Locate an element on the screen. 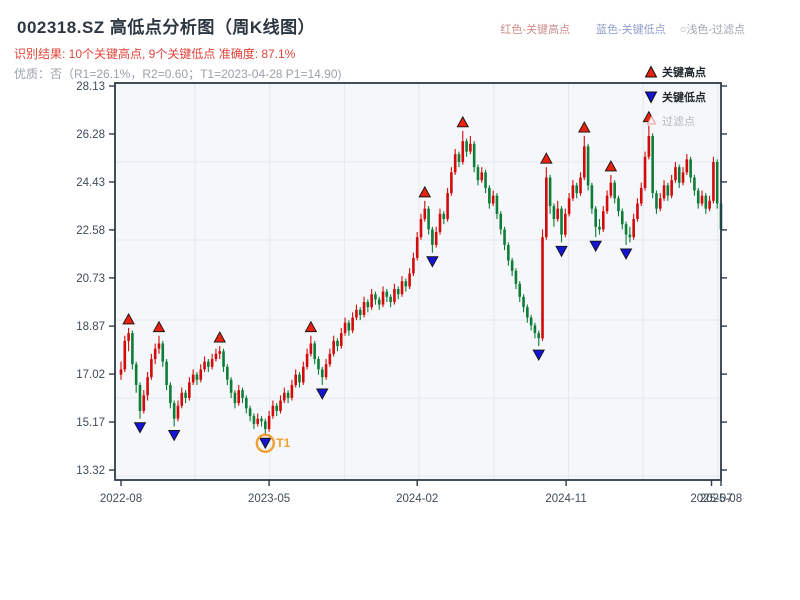  y-tick-label: 13.32 is located at coordinates (90, 471).